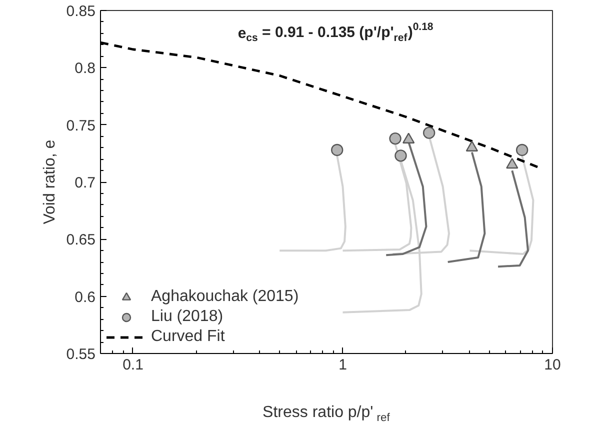  Describe the element at coordinates (81, 125) in the screenshot. I see `y-tick-label: 0.75` at that location.